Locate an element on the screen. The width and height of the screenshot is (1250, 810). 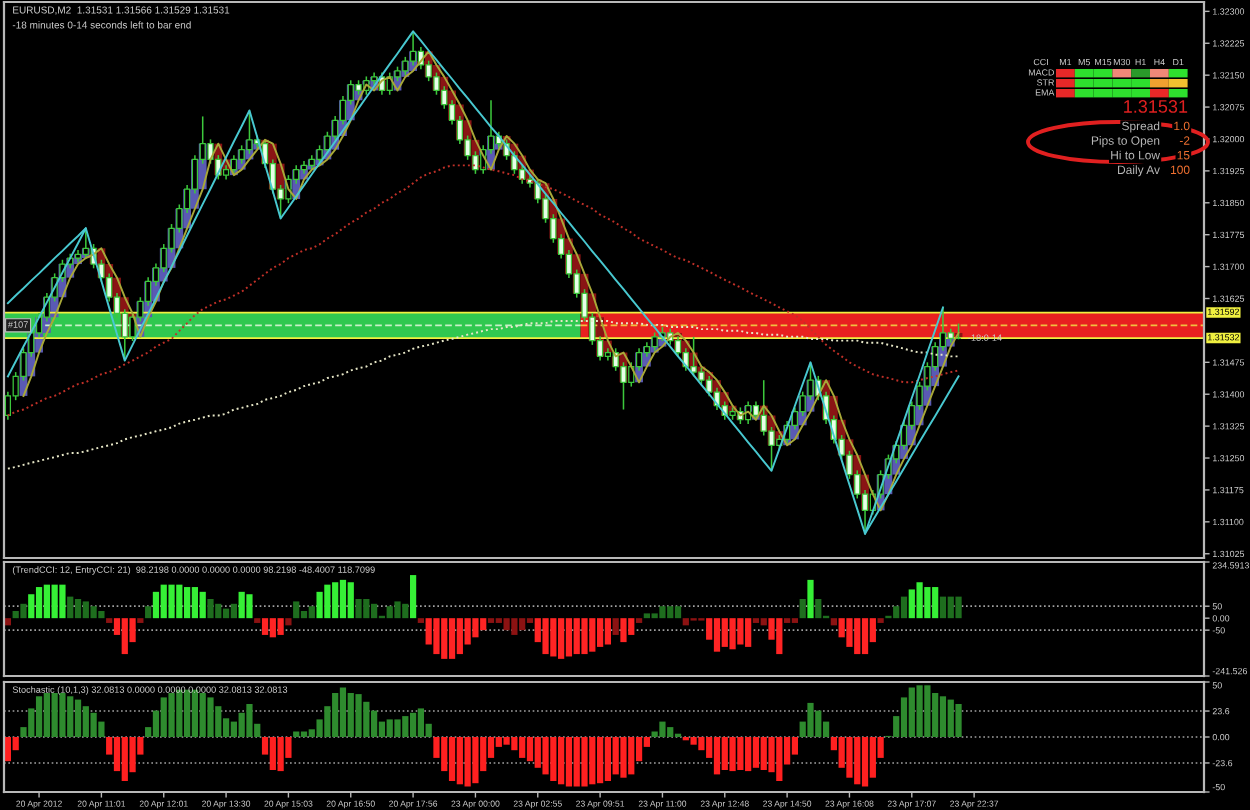
annotation: 1.31531 is located at coordinates (1156, 106).